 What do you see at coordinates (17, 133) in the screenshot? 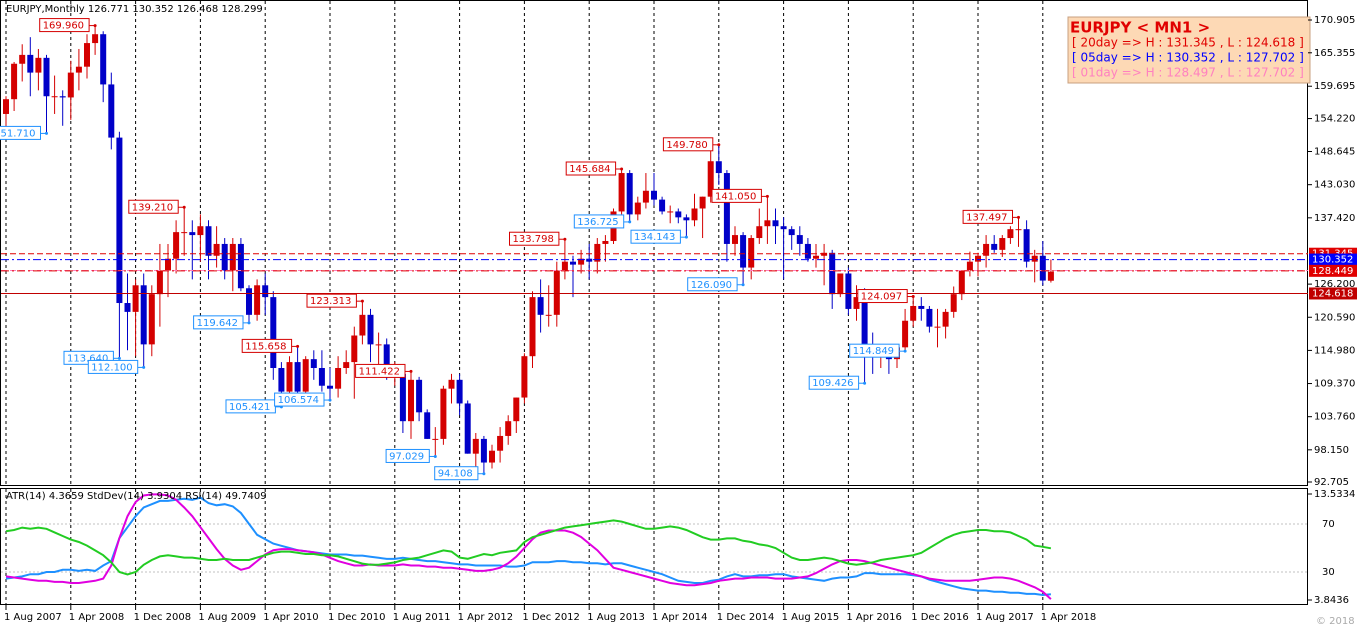
I see `annotation-label: 151.710` at bounding box center [17, 133].